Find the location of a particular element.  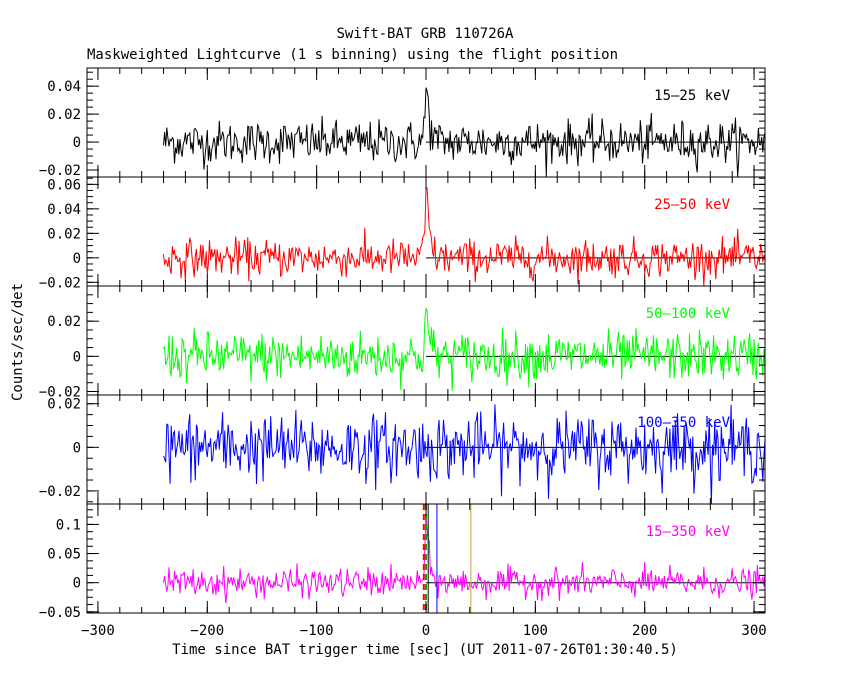

y-tick-label: −0.05 is located at coordinates (60, 613).